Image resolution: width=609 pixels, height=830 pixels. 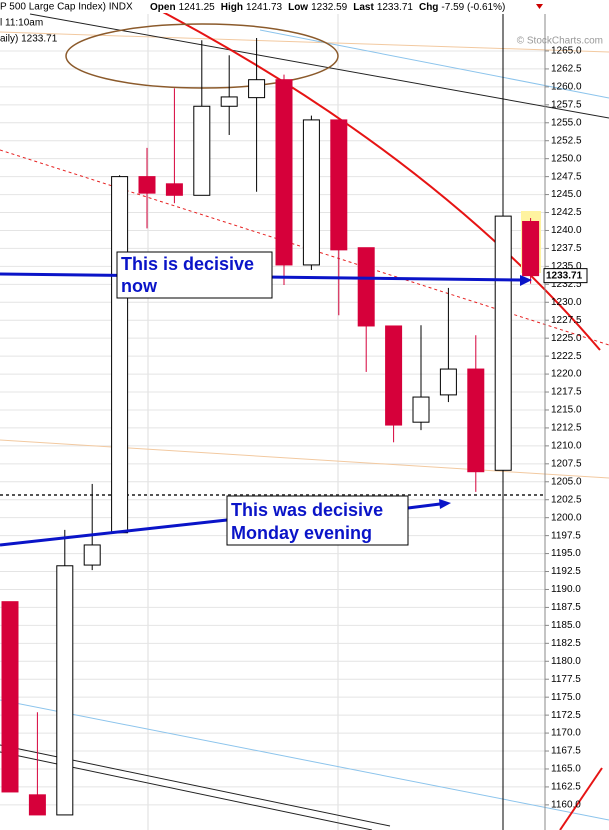 I want to click on y-tick-label: 1252.5, so click(x=566, y=140).